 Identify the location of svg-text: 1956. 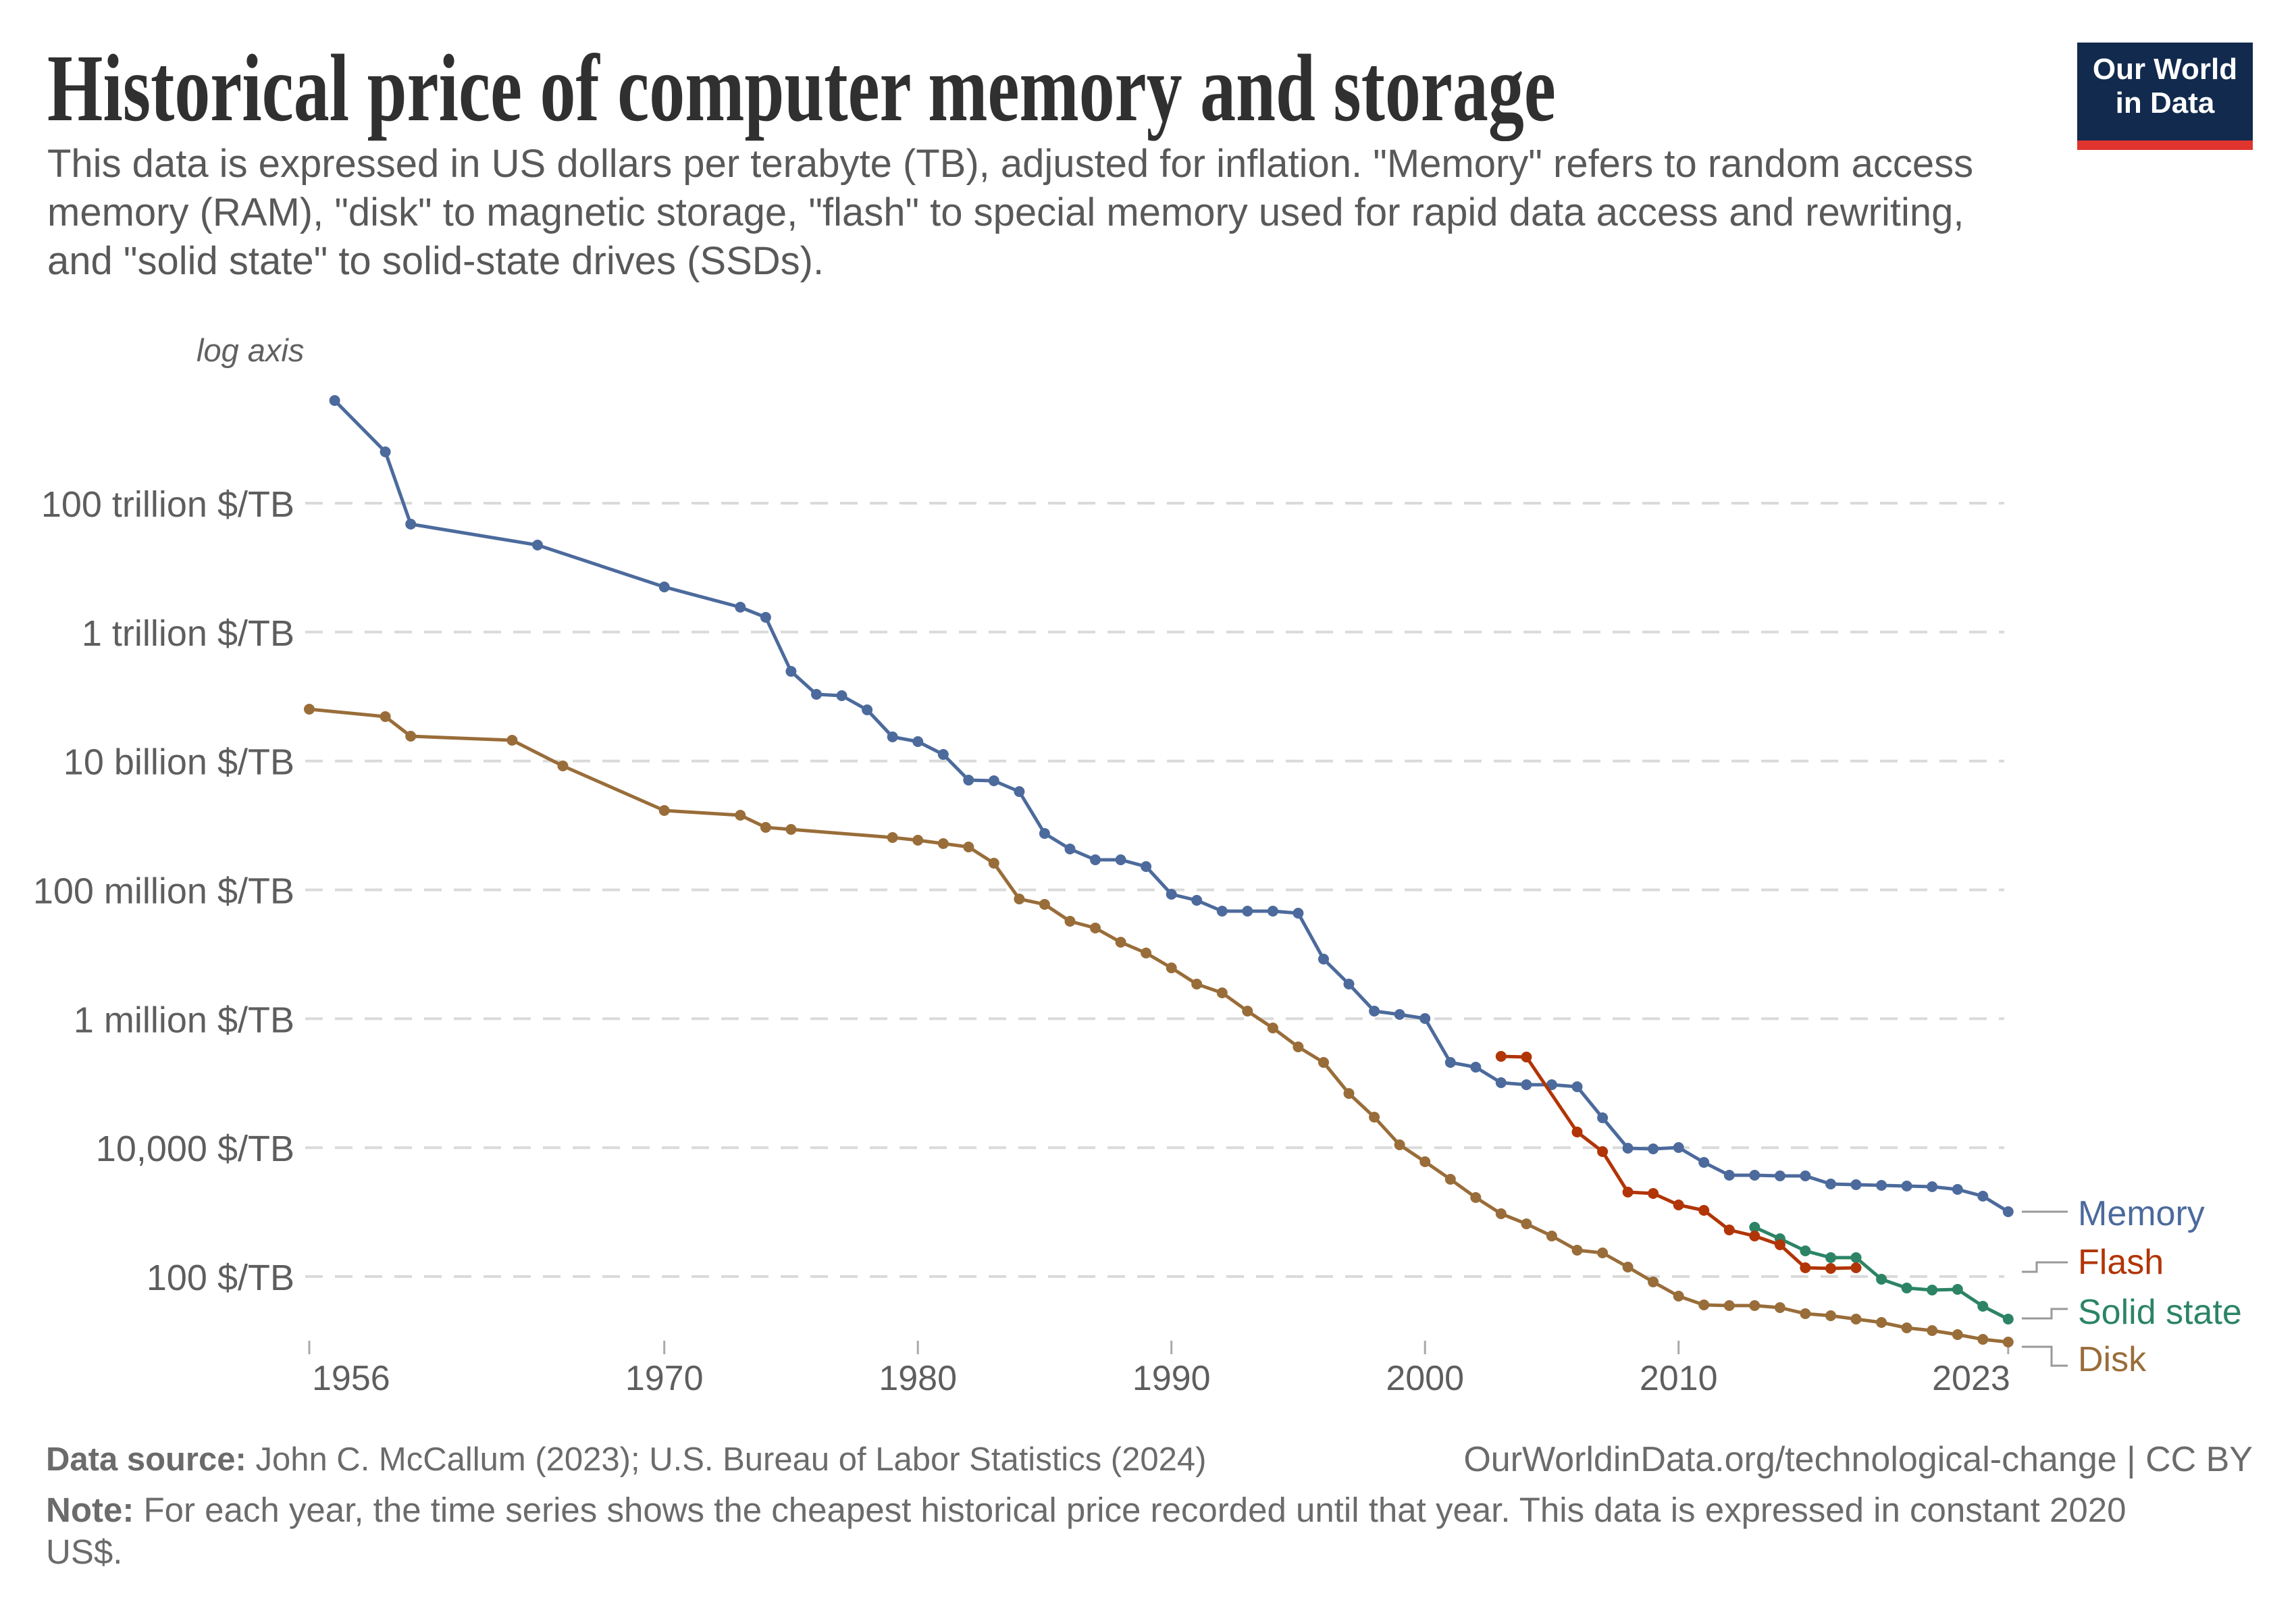
(351, 1378).